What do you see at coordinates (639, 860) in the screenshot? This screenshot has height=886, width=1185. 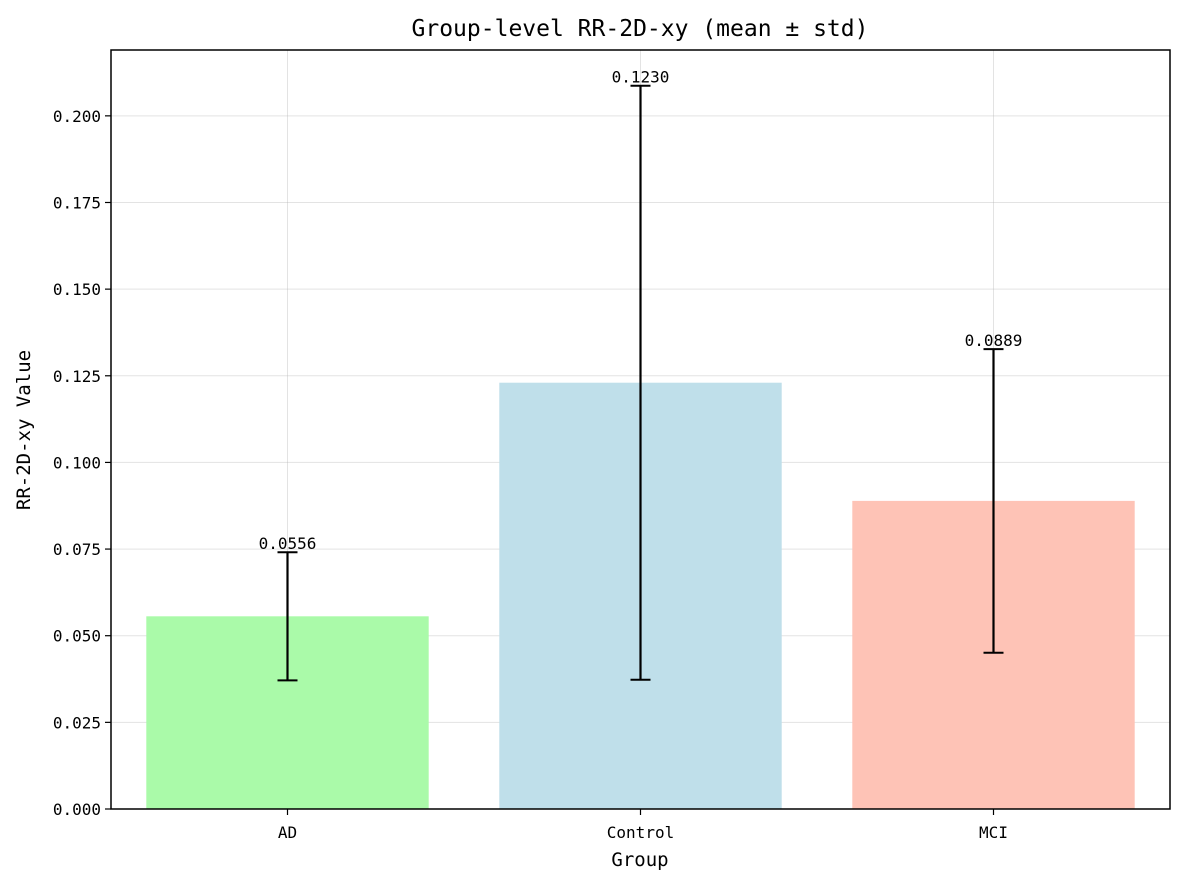 I see `x-axis-label: Group` at bounding box center [639, 860].